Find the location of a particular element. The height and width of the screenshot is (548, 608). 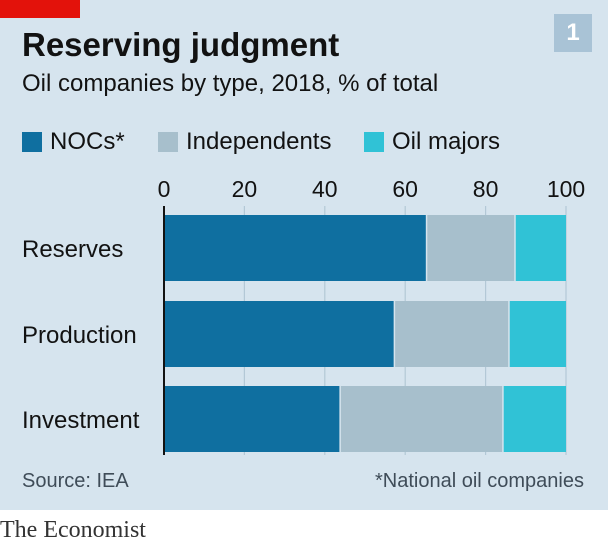

chart-number-badge: 1 is located at coordinates (573, 33).